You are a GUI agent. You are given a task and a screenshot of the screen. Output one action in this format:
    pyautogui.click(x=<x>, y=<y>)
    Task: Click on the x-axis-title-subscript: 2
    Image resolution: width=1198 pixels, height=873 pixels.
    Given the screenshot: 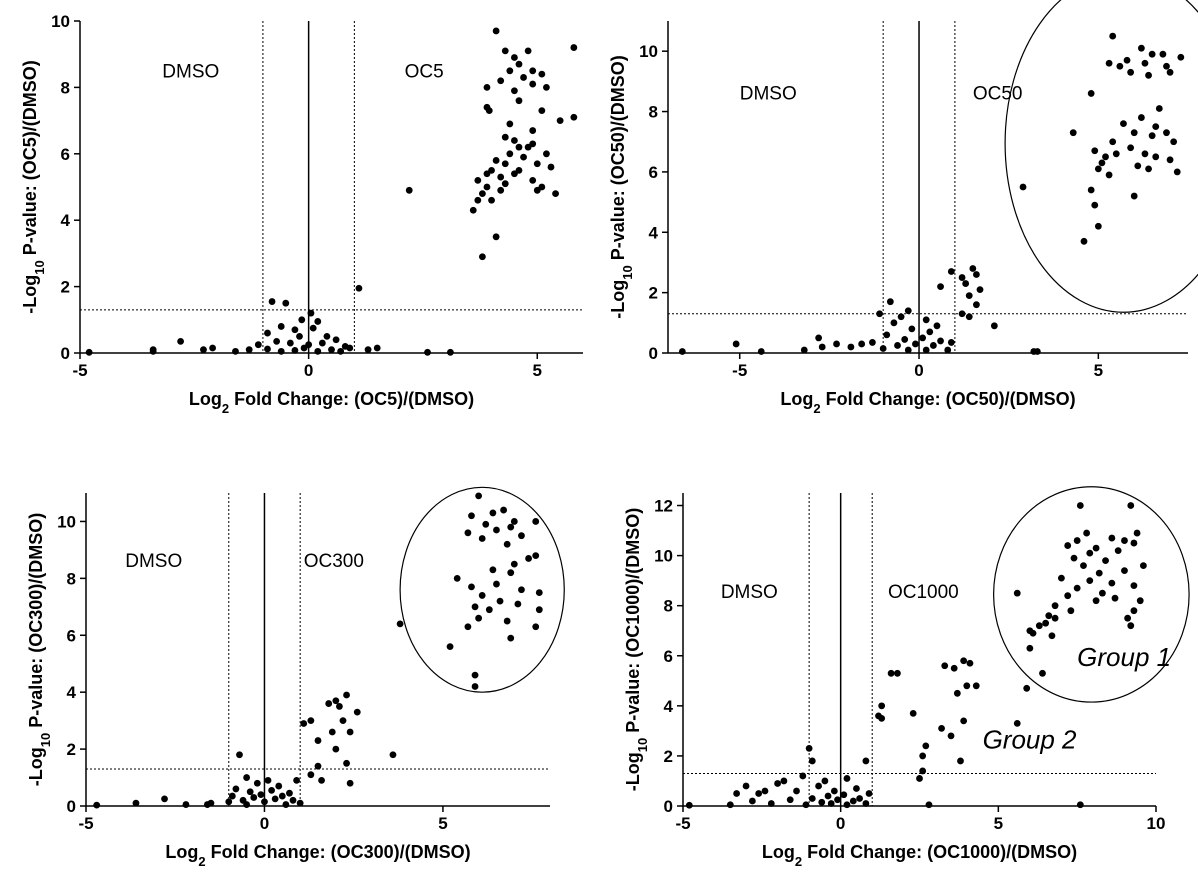 What is the action you would take?
    pyautogui.click(x=798, y=861)
    